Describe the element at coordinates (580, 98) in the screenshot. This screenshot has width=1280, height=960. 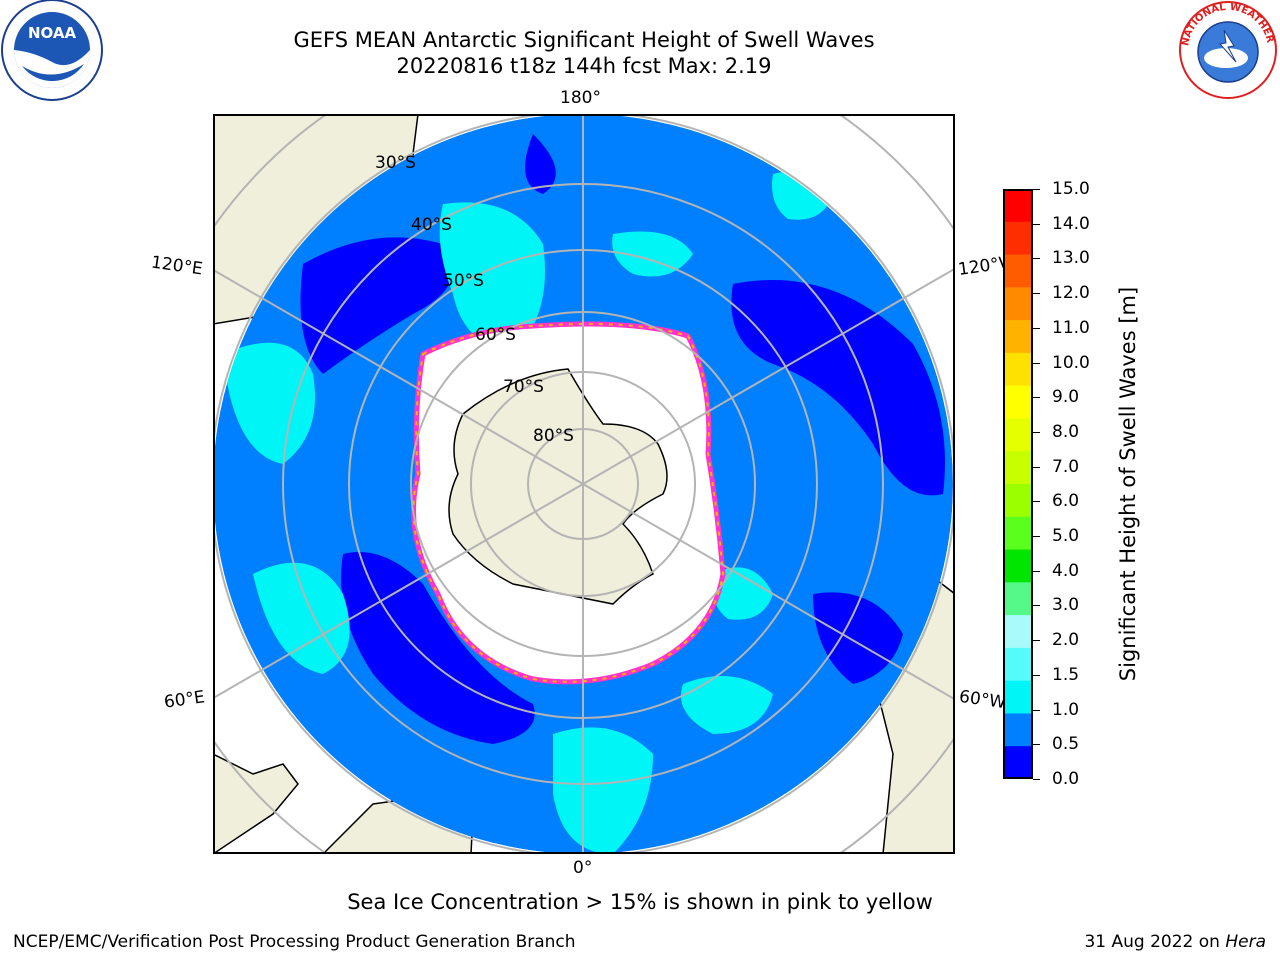
I see `lon-label-180: 180°` at that location.